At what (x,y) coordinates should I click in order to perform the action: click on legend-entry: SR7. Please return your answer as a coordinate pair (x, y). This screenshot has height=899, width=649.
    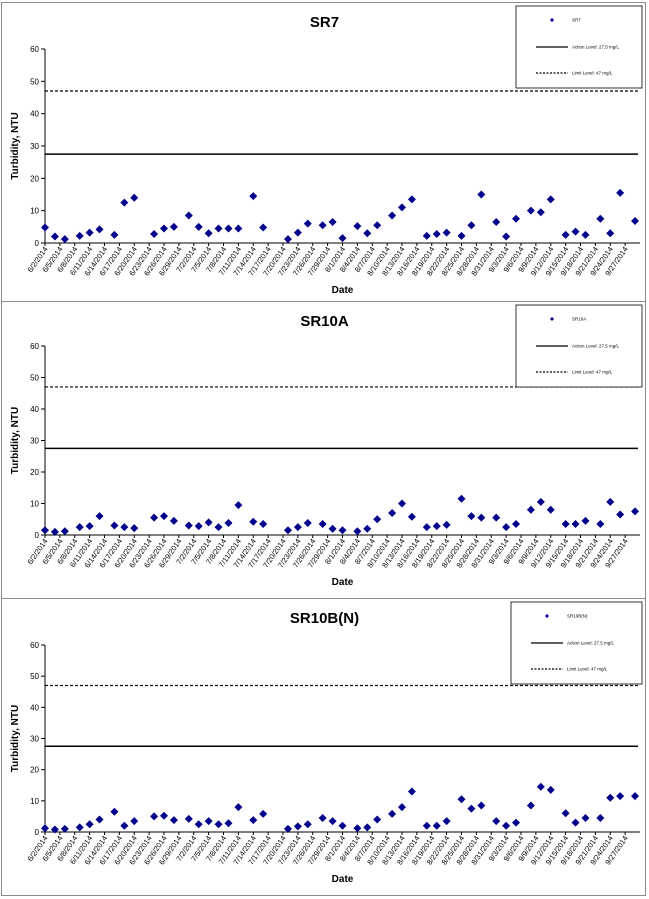
    Looking at the image, I should click on (576, 20).